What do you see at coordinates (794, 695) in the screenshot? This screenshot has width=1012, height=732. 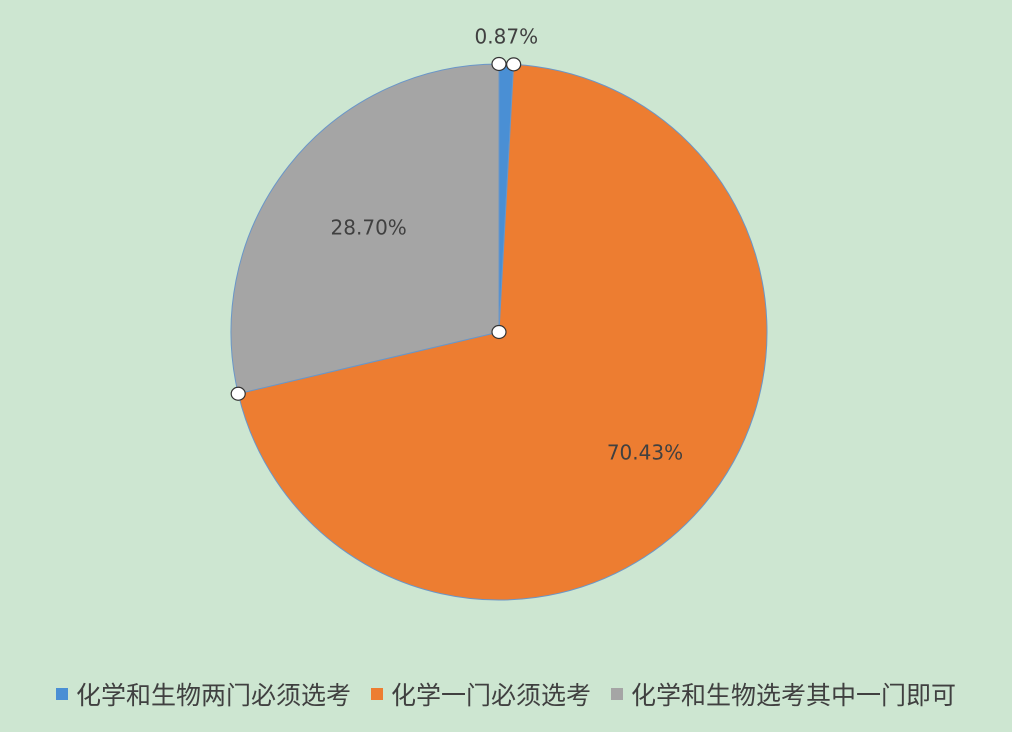 I see `legend-label: 化学和生物选考其中一门即可` at bounding box center [794, 695].